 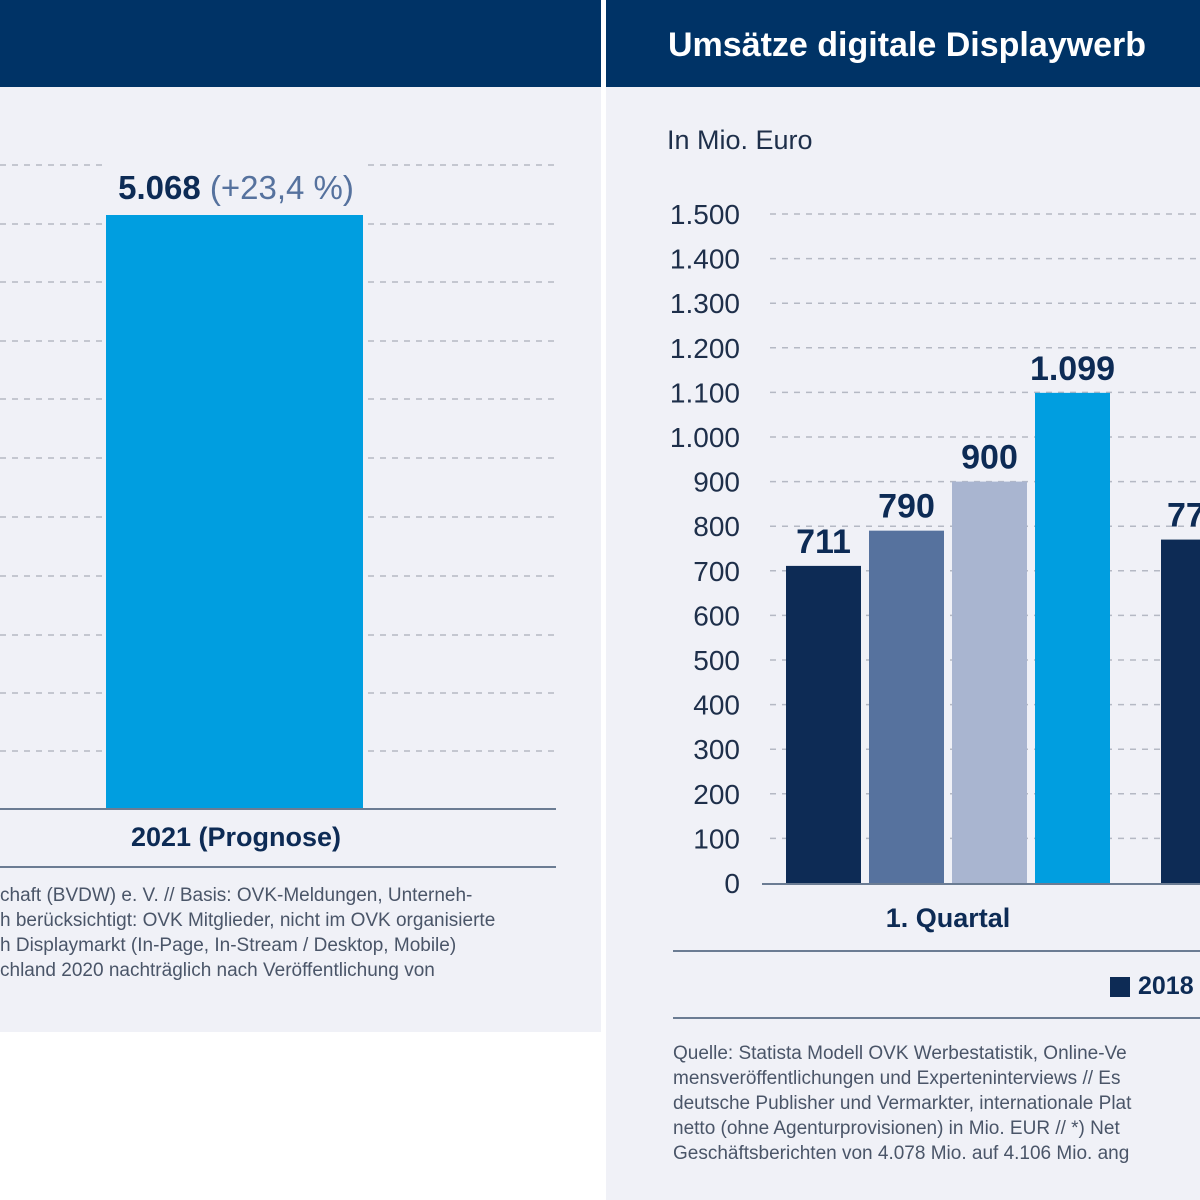 What do you see at coordinates (1183, 516) in the screenshot?
I see `data-label: 77` at bounding box center [1183, 516].